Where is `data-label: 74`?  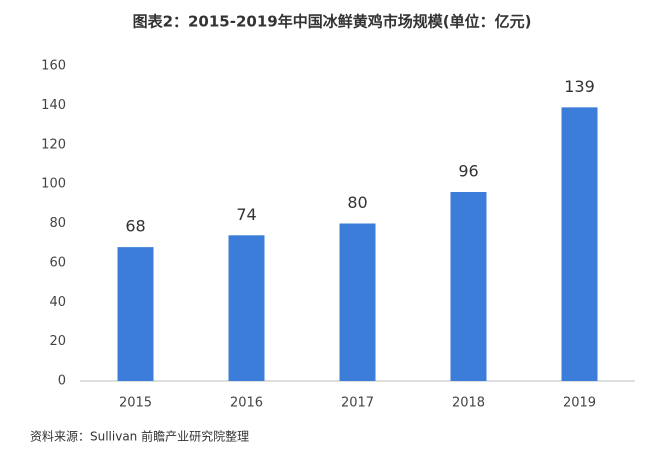
data-label: 74 is located at coordinates (246, 214).